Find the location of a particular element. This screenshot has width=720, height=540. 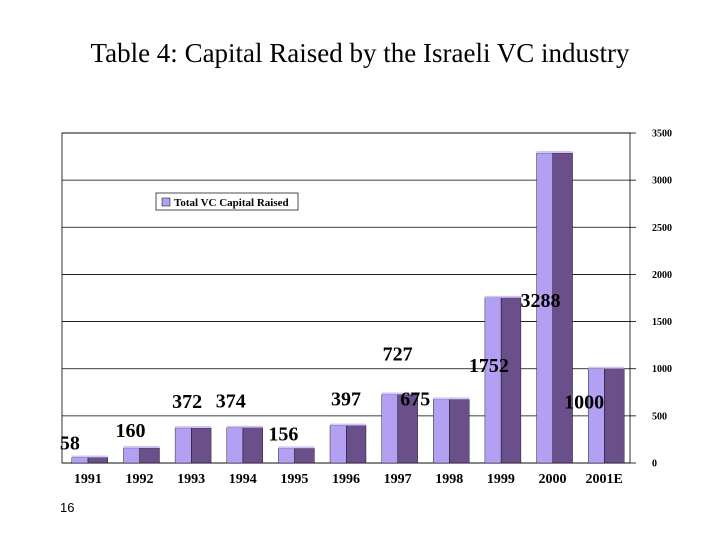

data-label: 675 is located at coordinates (415, 399).